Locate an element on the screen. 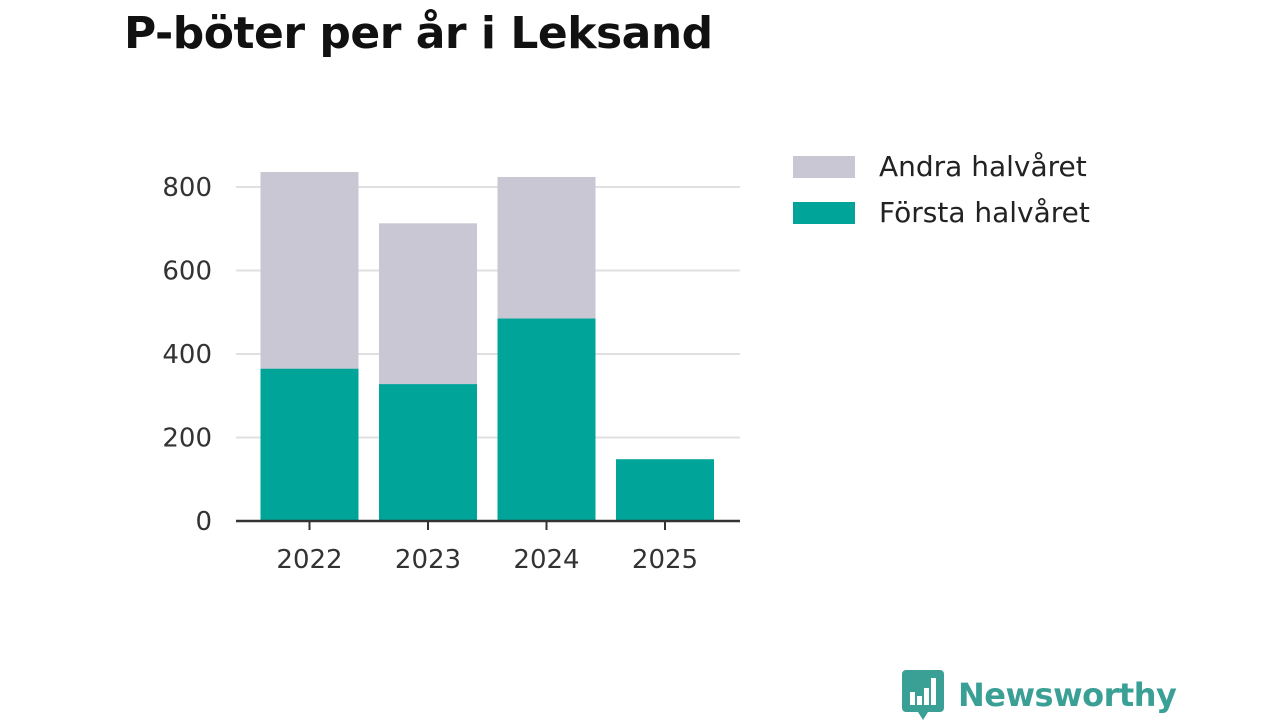  bar-2023-forsta-halvaret is located at coordinates (428, 452).